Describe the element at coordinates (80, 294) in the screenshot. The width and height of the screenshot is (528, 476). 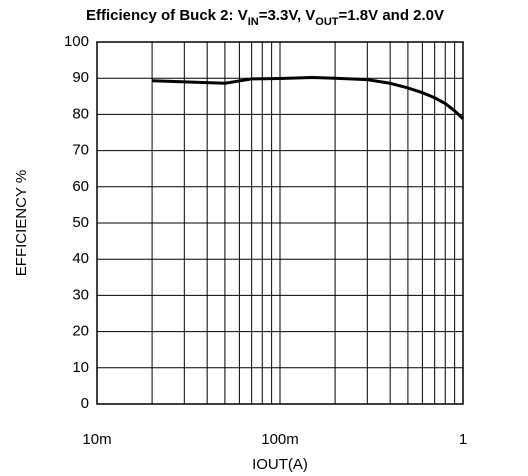
I see `y-tick-label: 30` at that location.